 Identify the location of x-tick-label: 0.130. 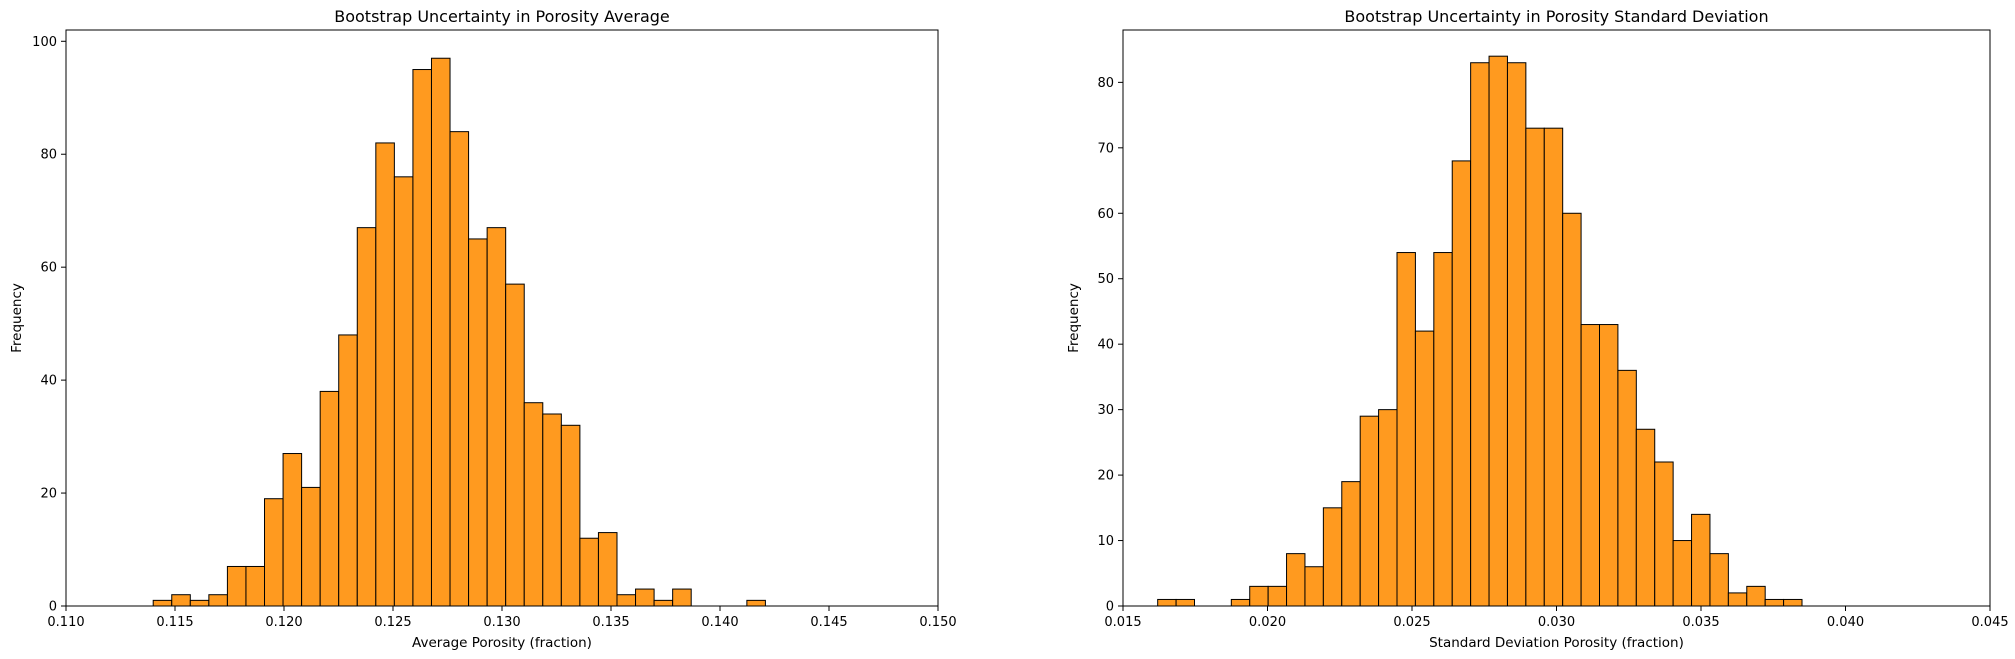
(501, 622).